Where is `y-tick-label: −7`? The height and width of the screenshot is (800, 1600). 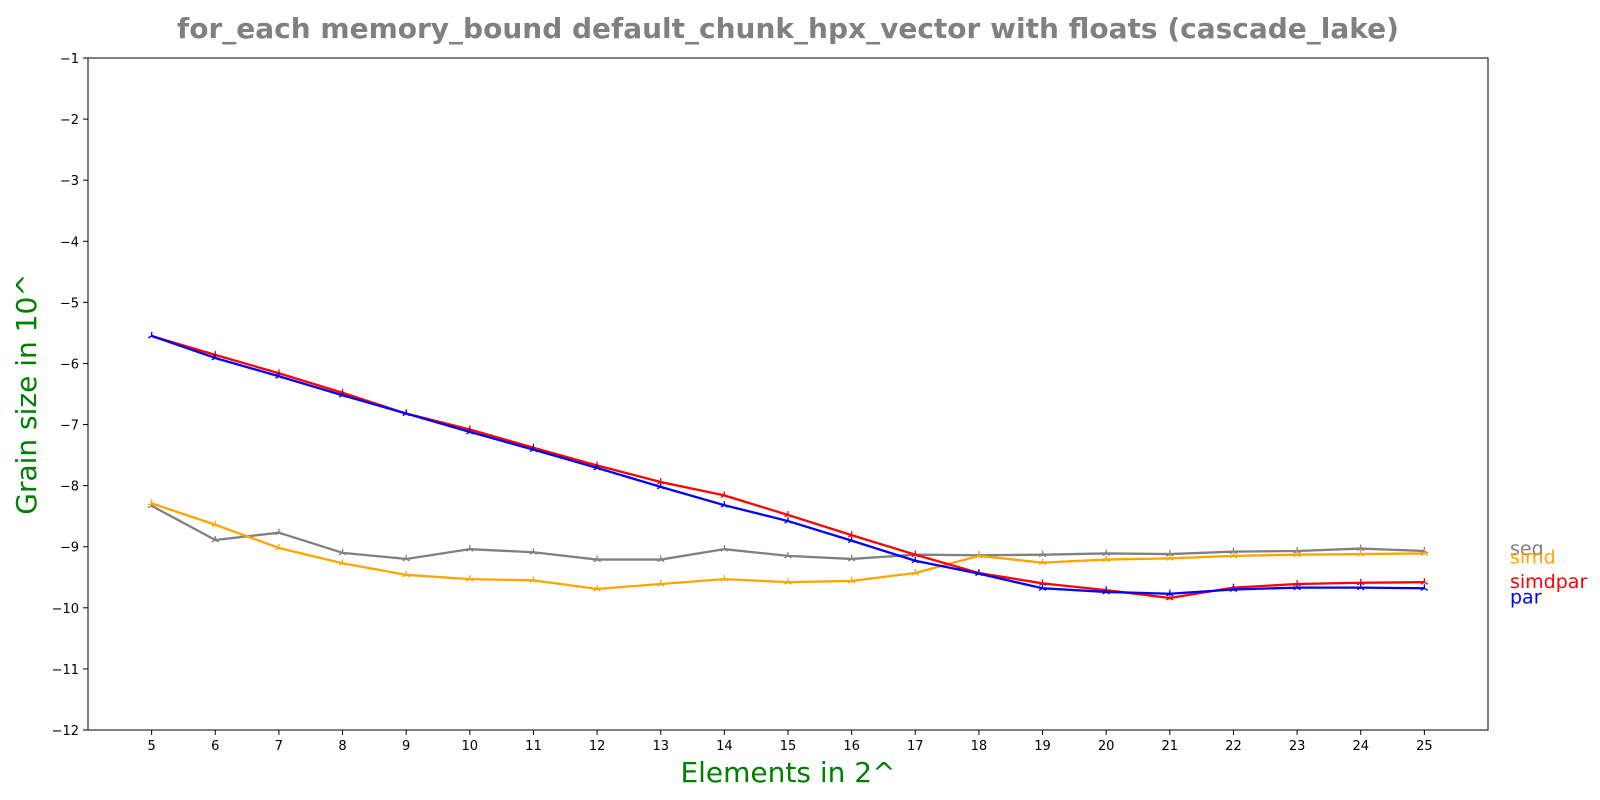 y-tick-label: −7 is located at coordinates (69, 426).